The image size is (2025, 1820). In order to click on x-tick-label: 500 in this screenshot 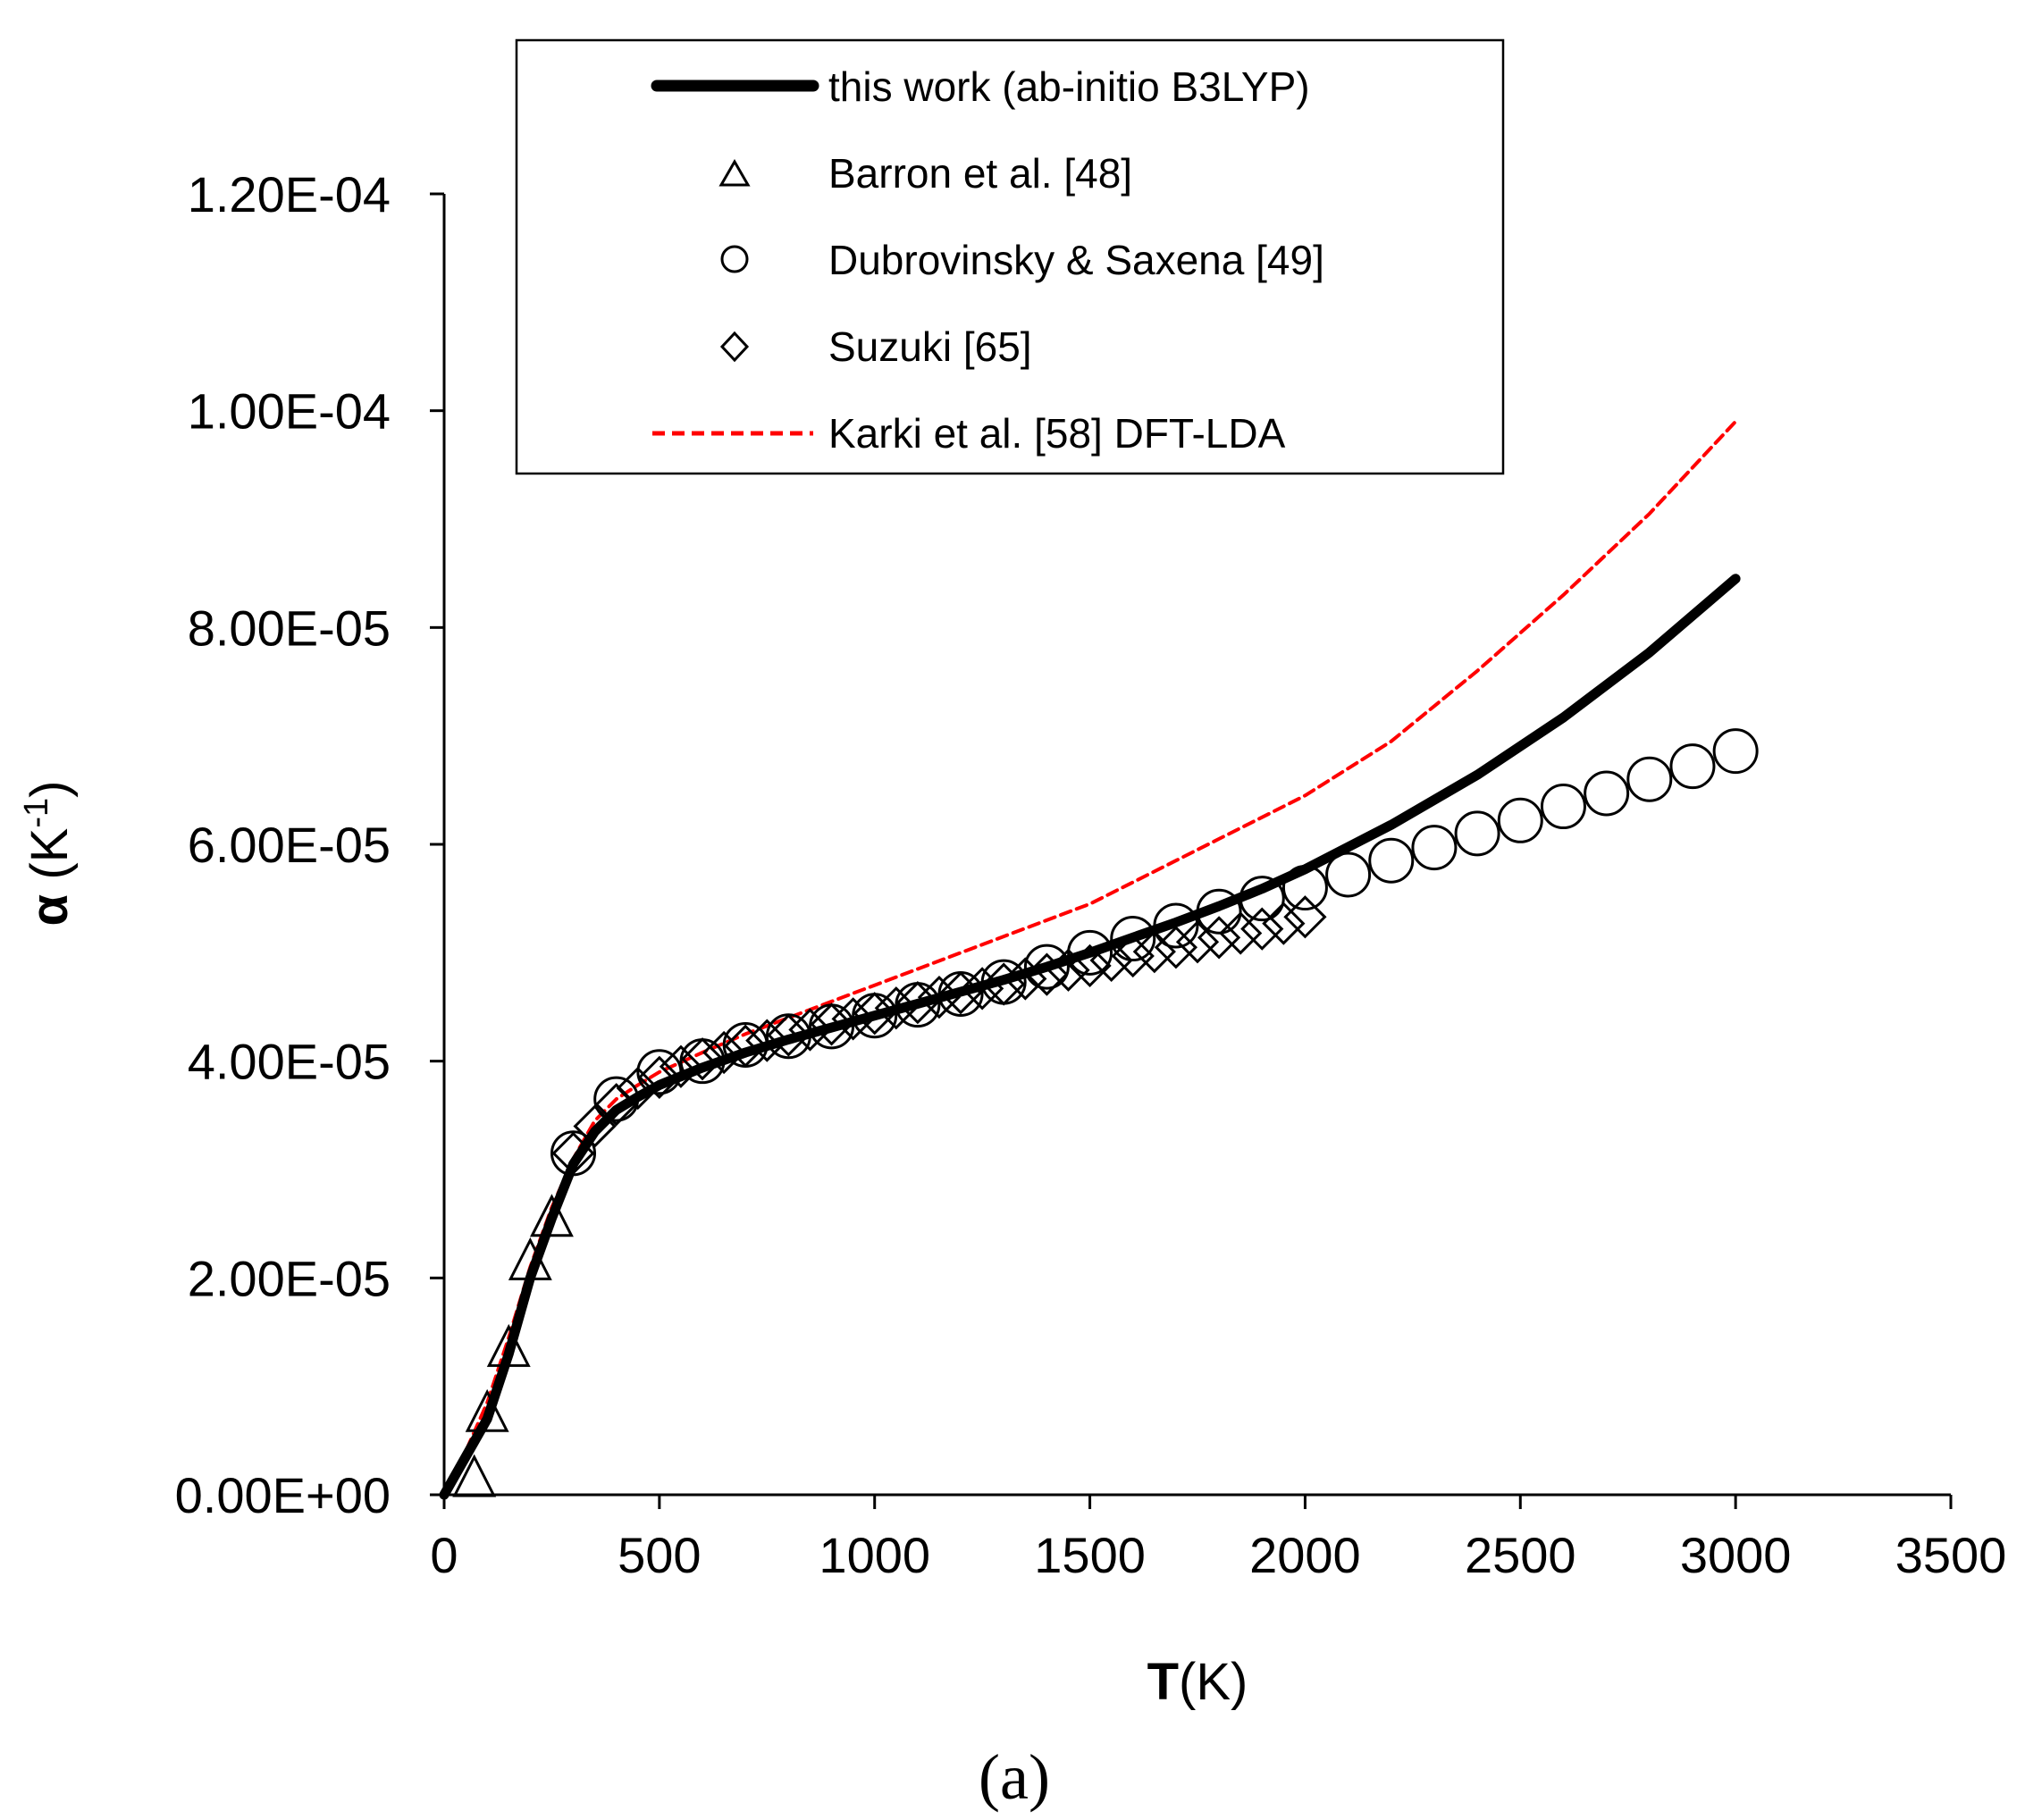, I will do `click(660, 1555)`.